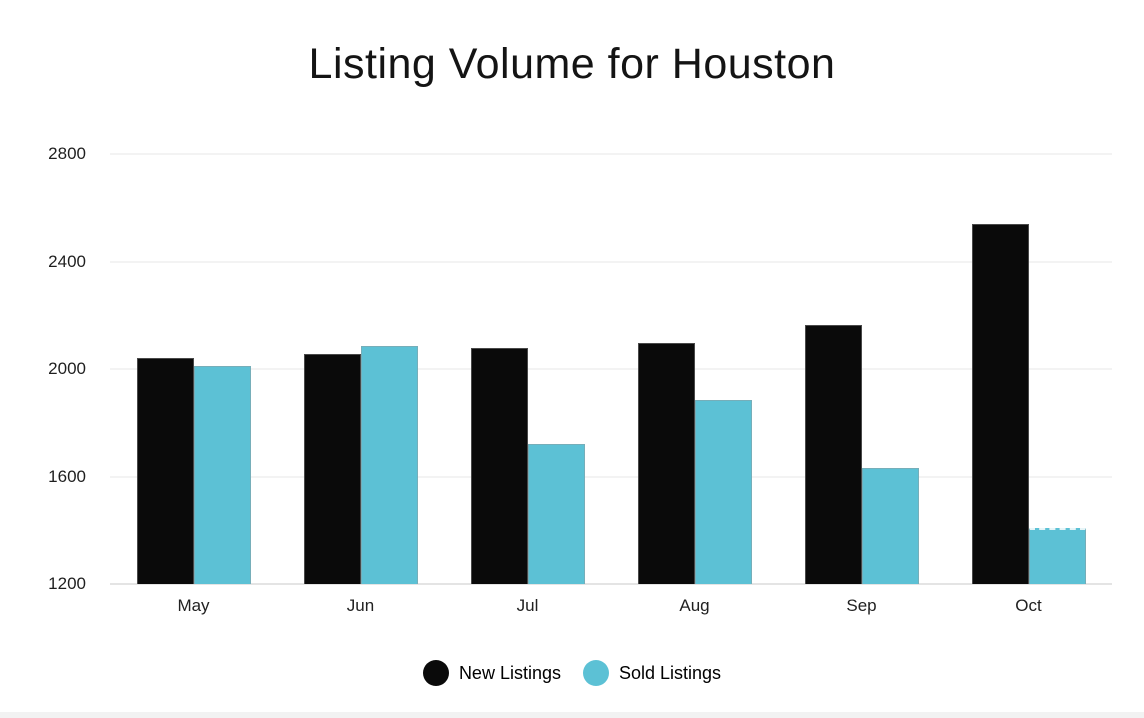  I want to click on bar-sold-listings-aug, so click(723, 491).